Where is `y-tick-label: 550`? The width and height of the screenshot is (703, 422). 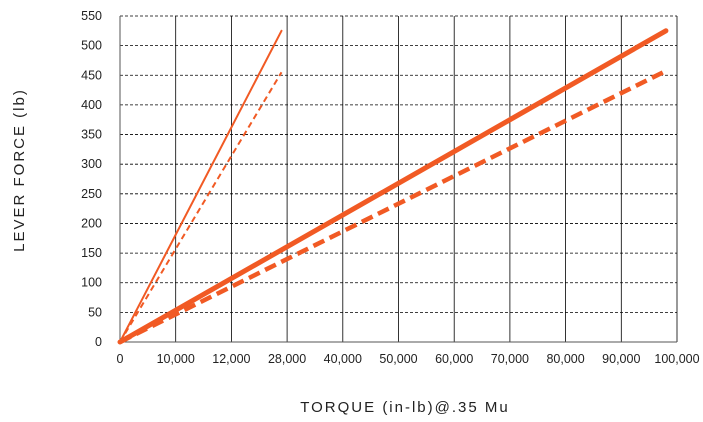
y-tick-label: 550 is located at coordinates (91, 16).